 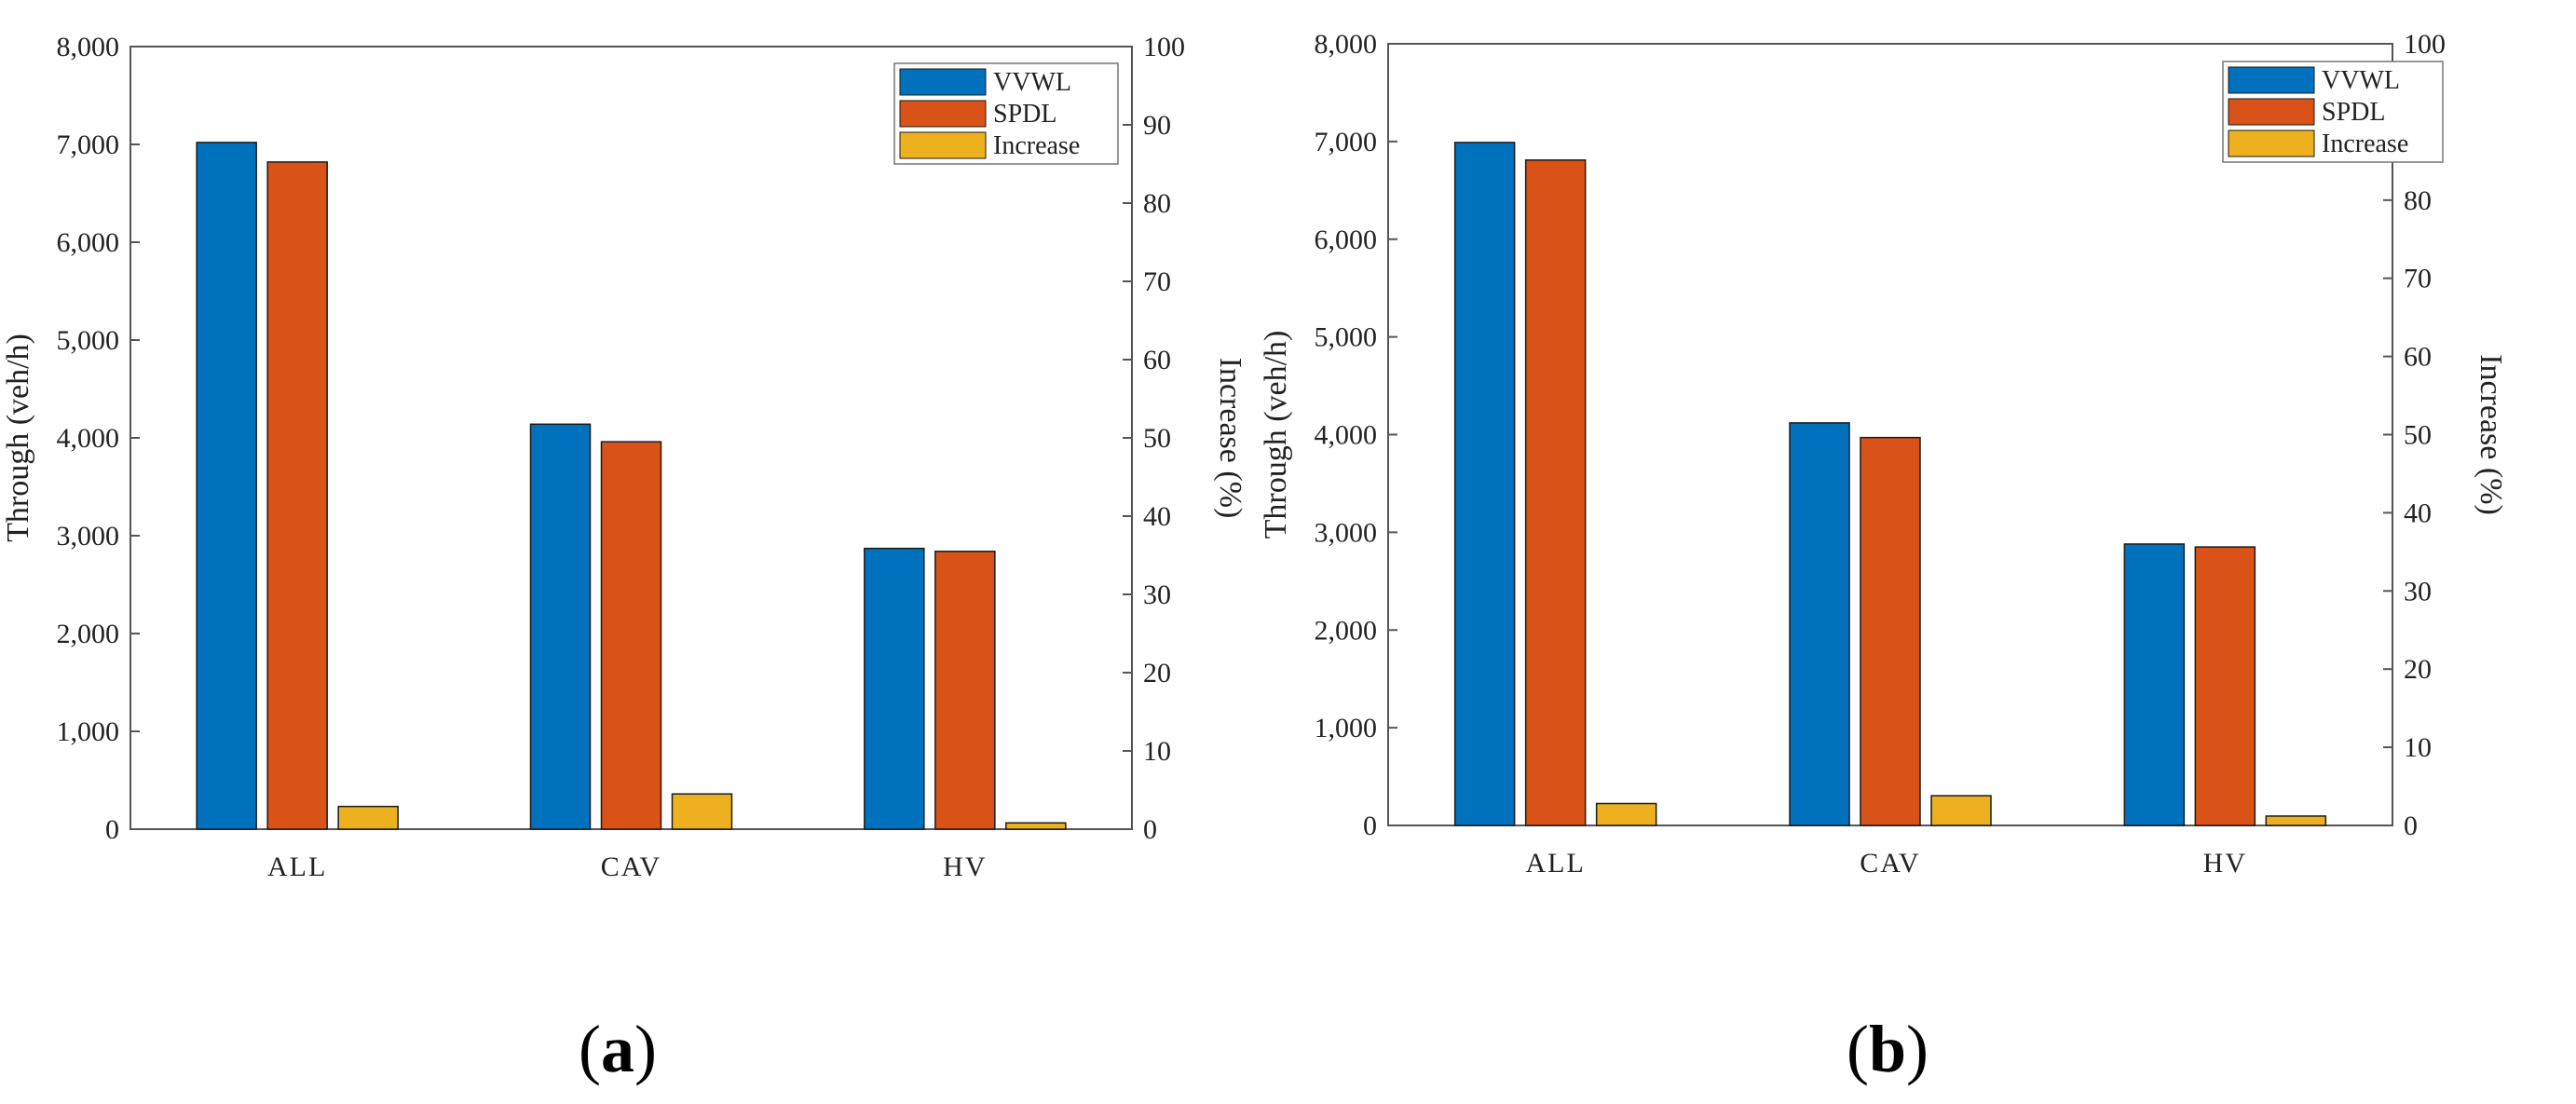 I want to click on y2-tick-label: 90, so click(x=1157, y=126).